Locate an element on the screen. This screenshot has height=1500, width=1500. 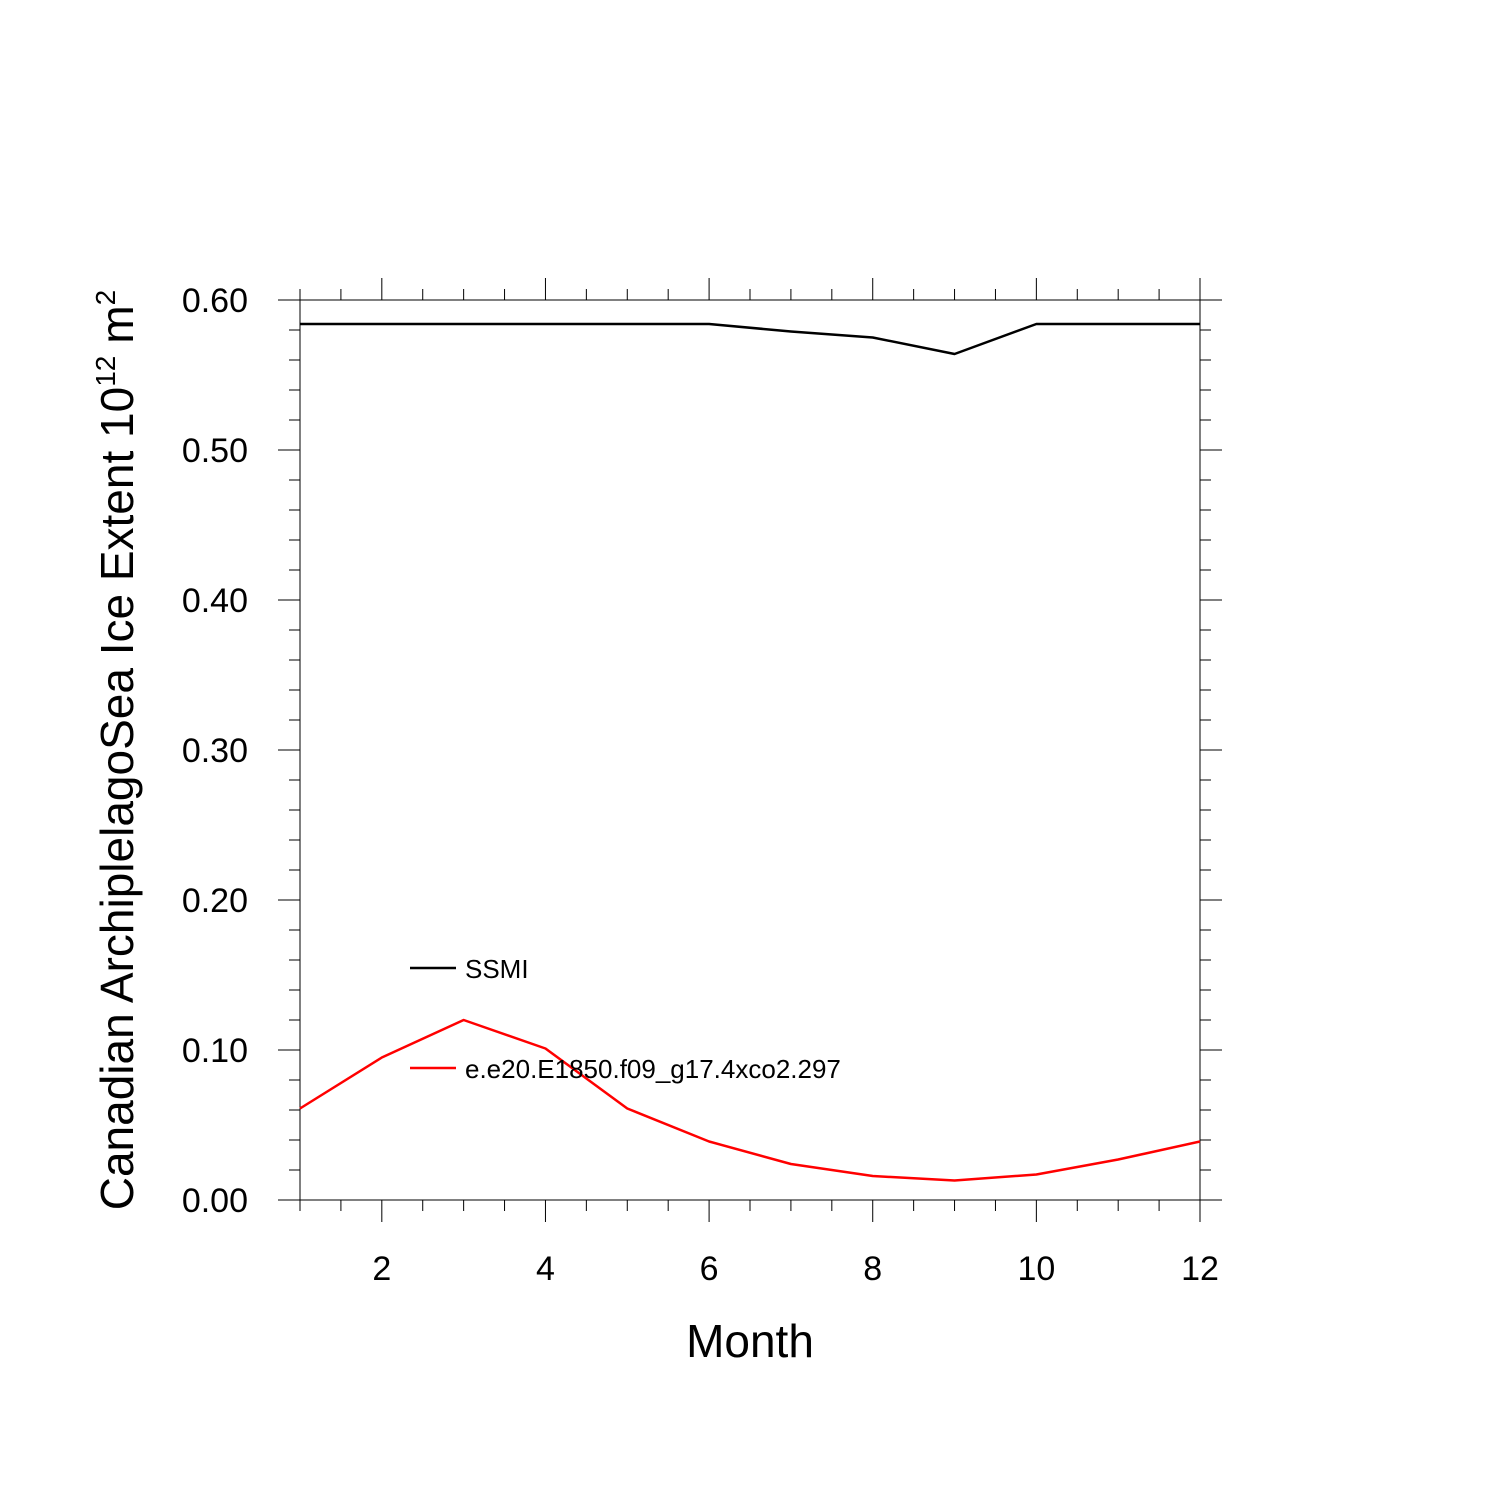
y-axis-title-unit: m is located at coordinates (117, 324).